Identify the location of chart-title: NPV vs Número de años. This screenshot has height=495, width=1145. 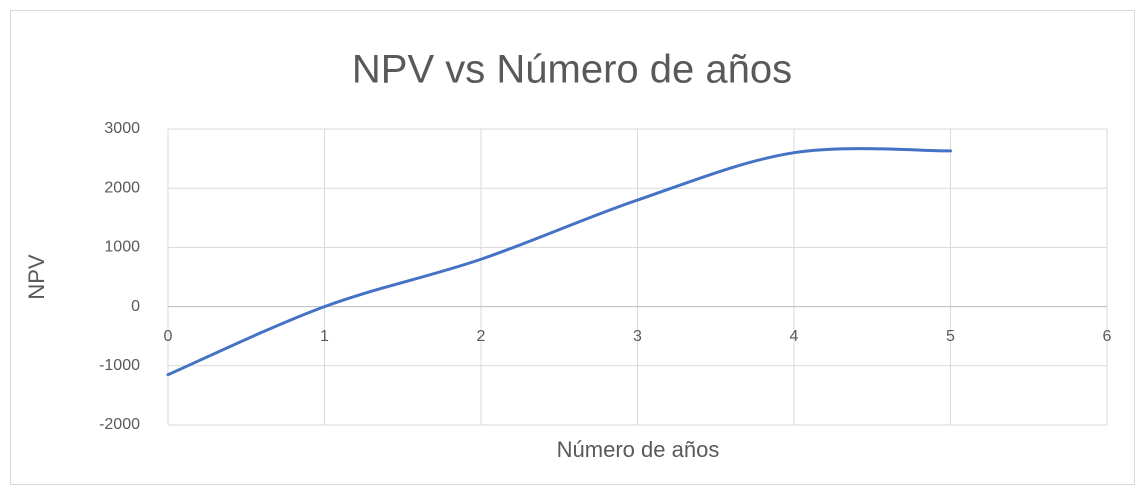
(572, 70).